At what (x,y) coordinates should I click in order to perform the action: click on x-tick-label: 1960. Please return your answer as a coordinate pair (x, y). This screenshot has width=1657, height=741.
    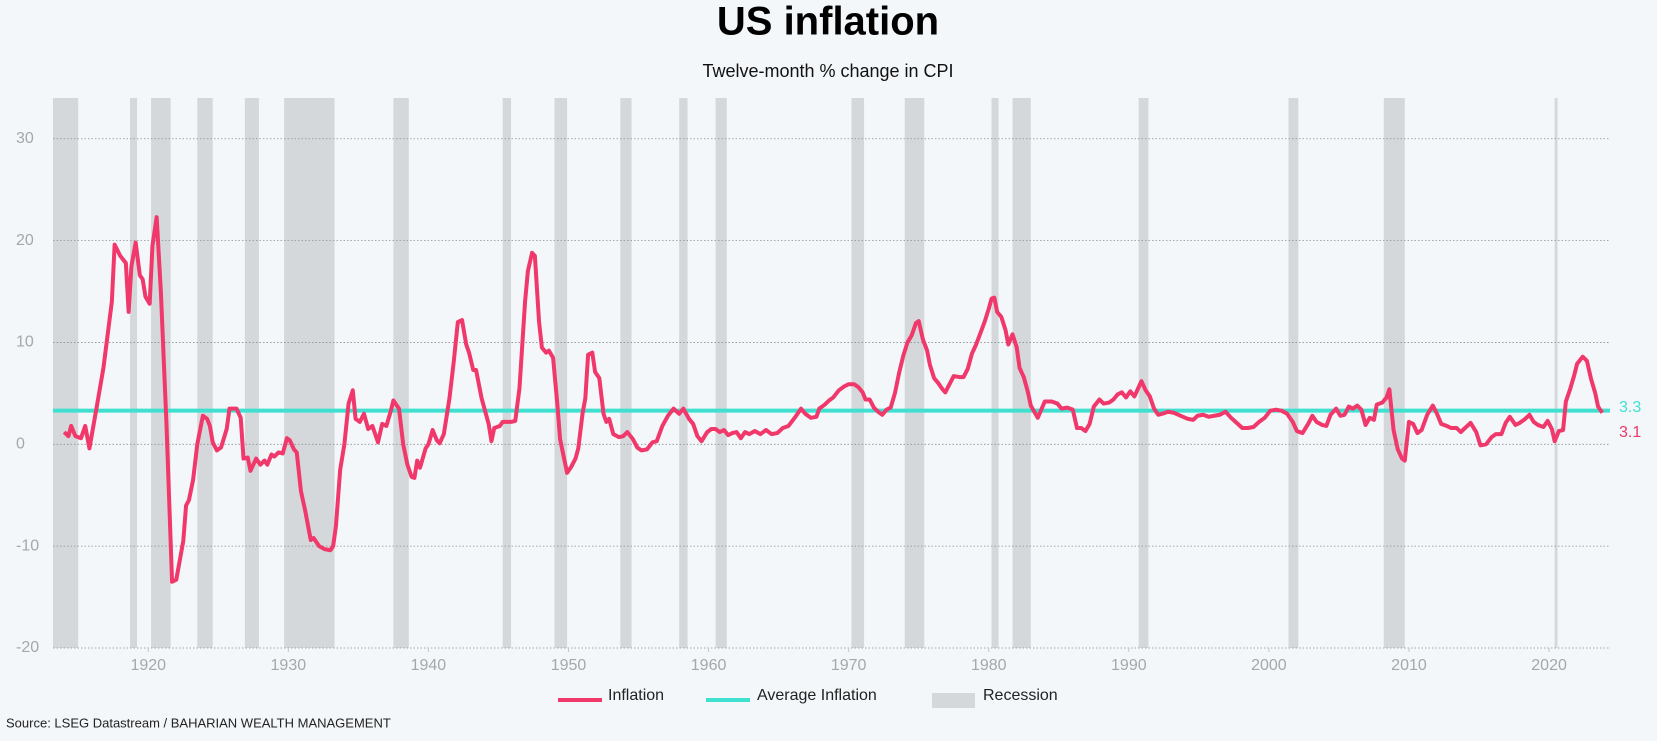
    Looking at the image, I should click on (709, 665).